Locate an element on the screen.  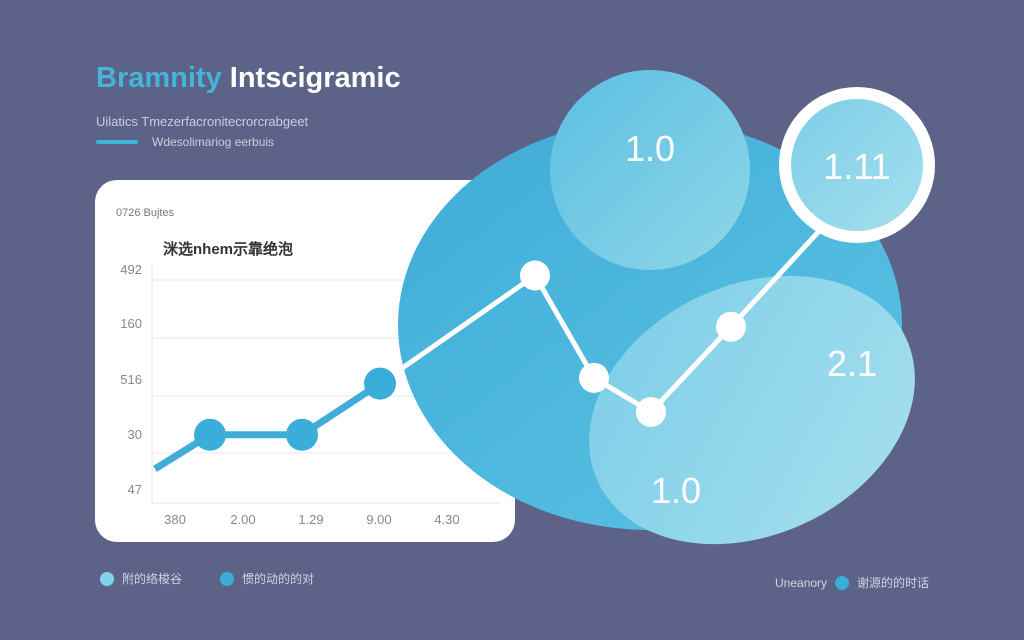
bubble-ring is located at coordinates (857, 165).